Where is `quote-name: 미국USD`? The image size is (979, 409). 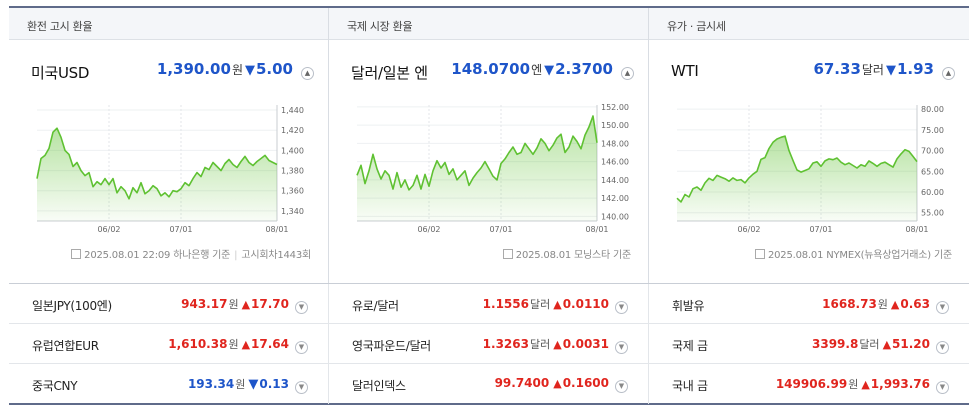
quote-name: 미국USD is located at coordinates (60, 73).